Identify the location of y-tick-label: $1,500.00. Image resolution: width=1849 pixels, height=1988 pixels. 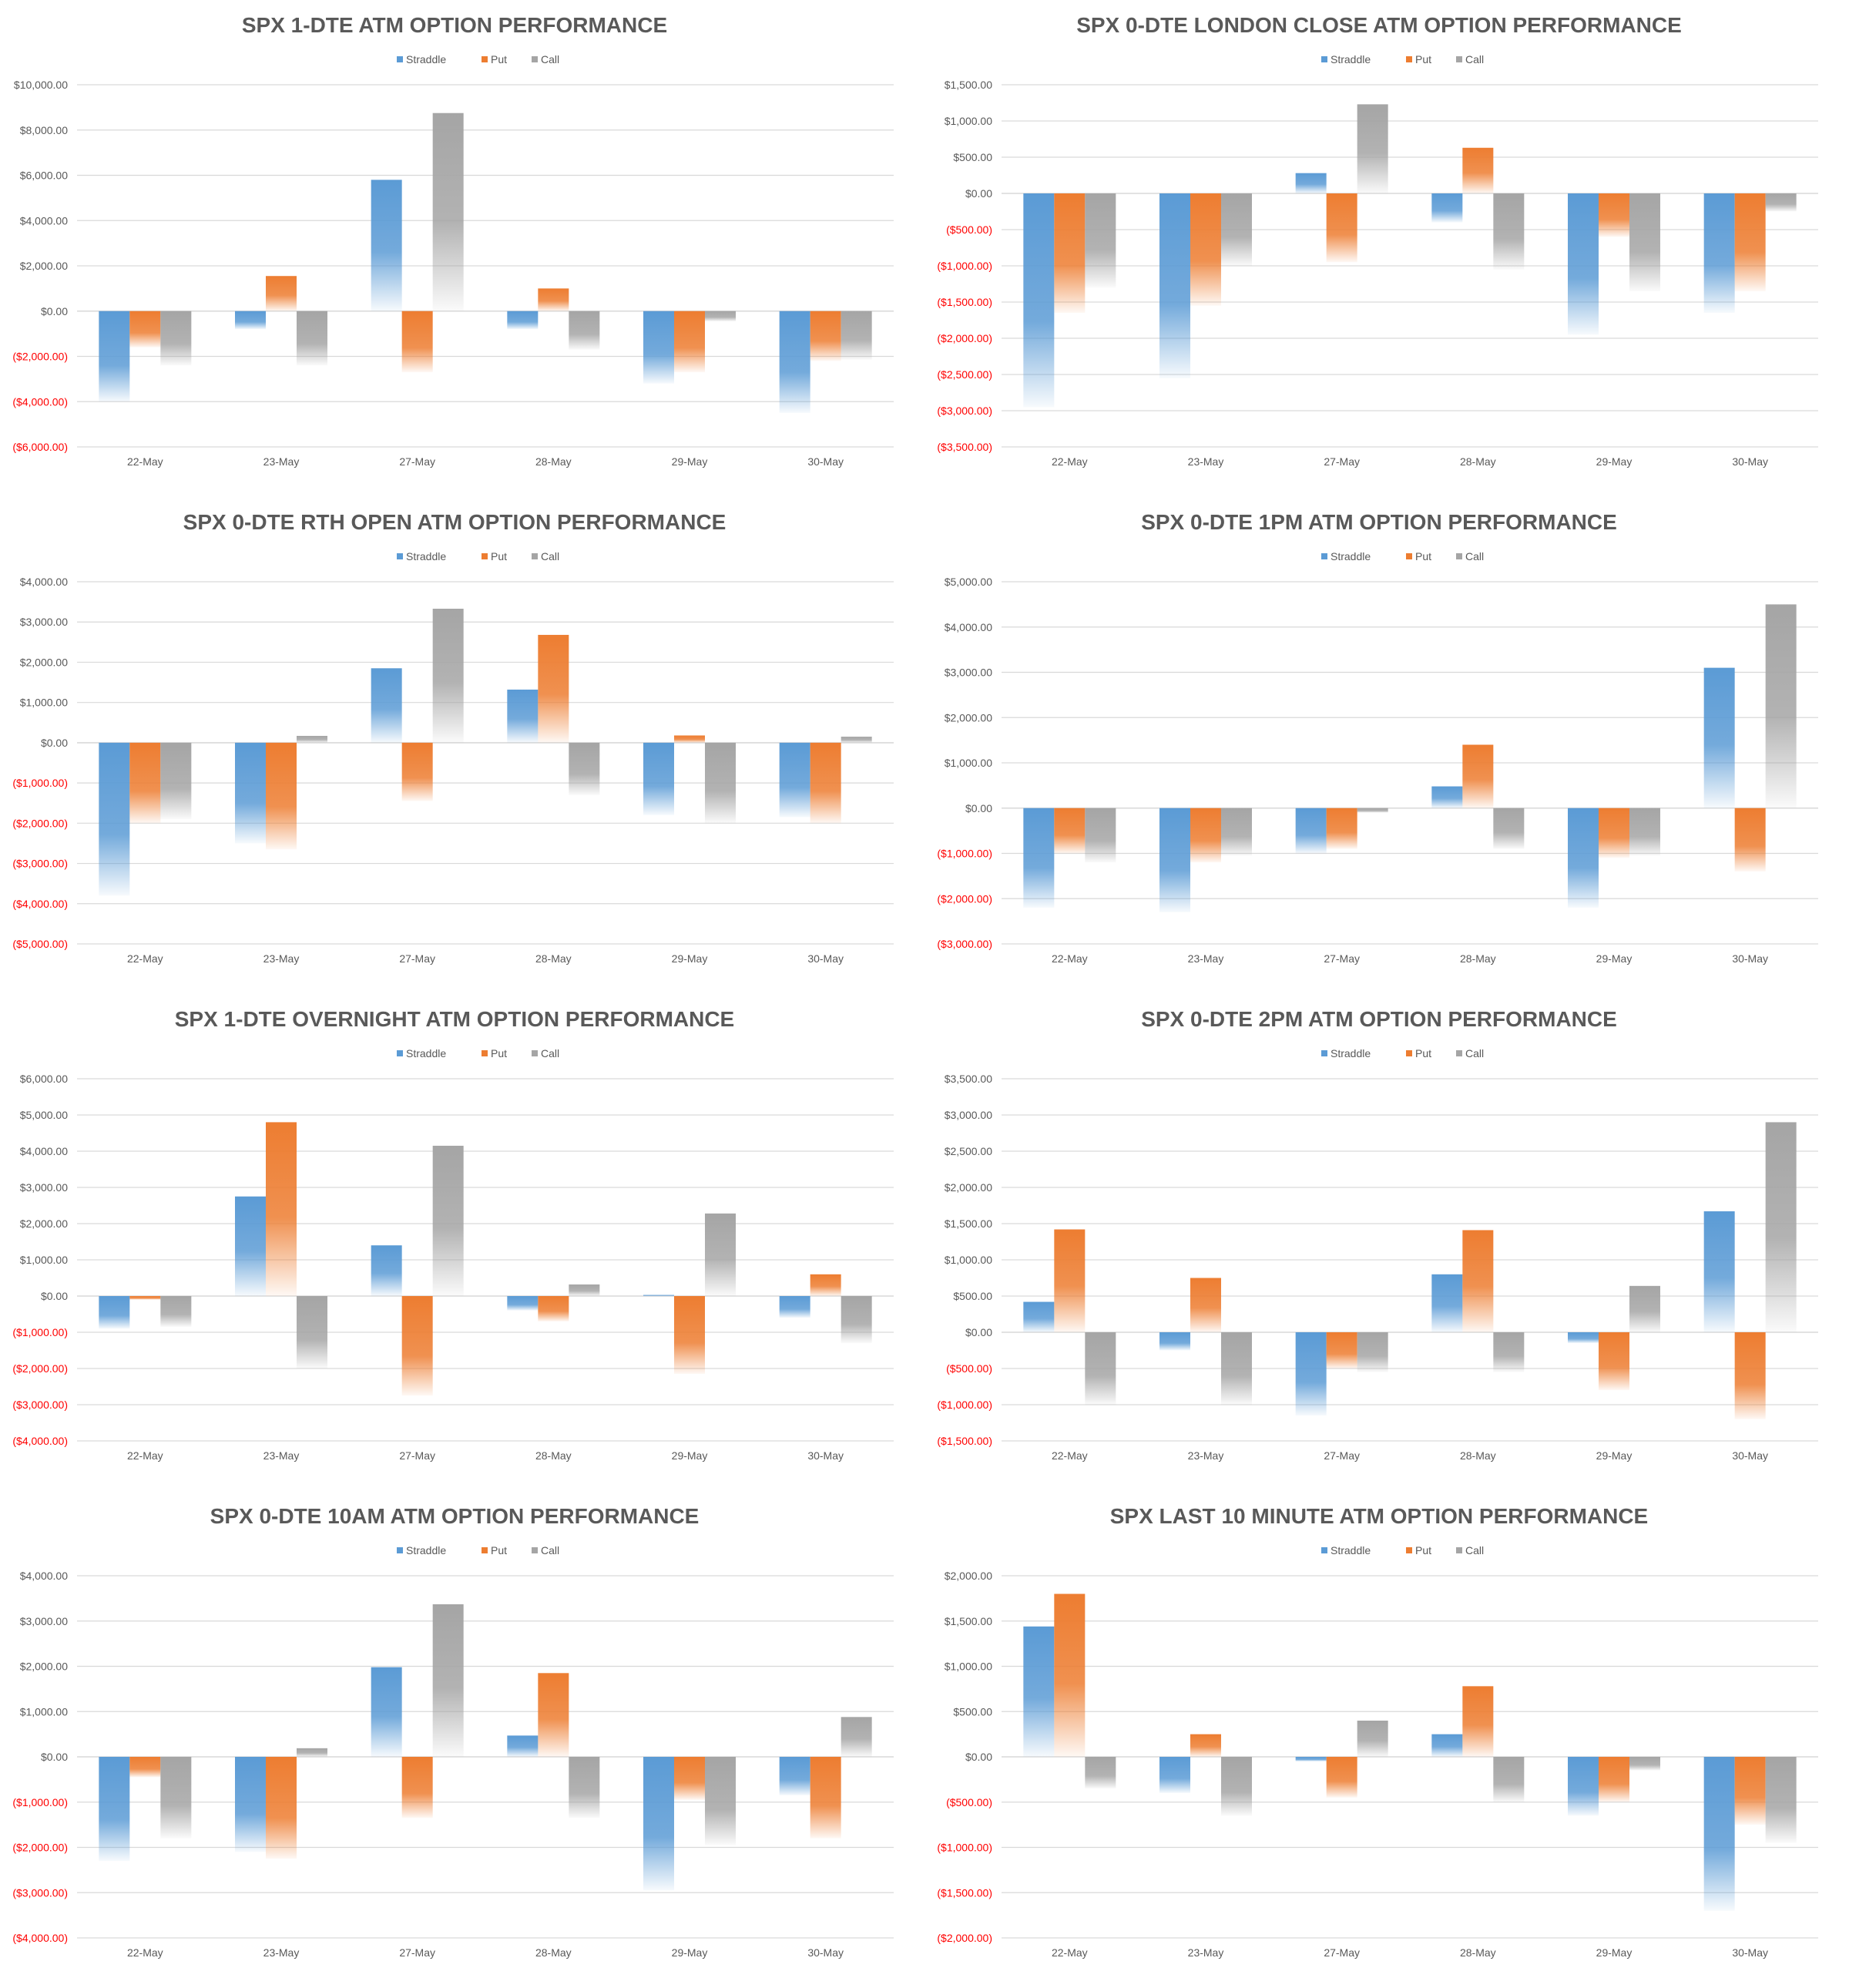
(968, 1621).